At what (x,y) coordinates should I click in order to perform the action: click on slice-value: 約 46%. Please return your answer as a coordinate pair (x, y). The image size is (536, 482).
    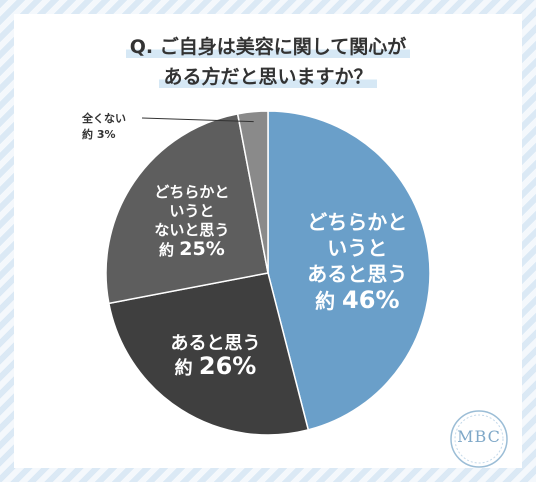
    Looking at the image, I should click on (357, 300).